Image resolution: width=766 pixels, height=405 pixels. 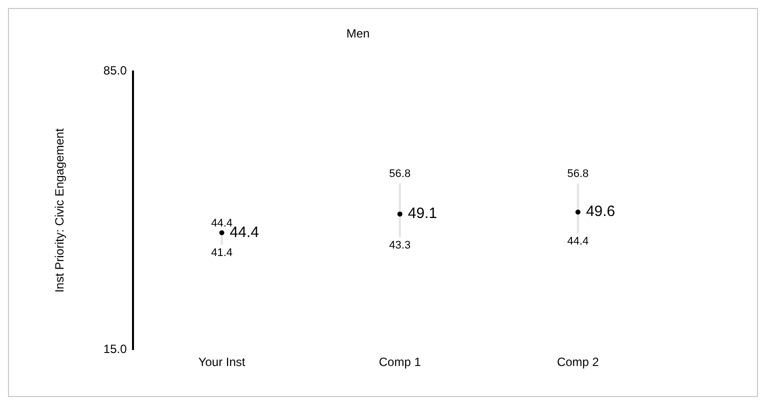 I want to click on y-axis-title: Inst Priority: Civic Engagement, so click(x=59, y=210).